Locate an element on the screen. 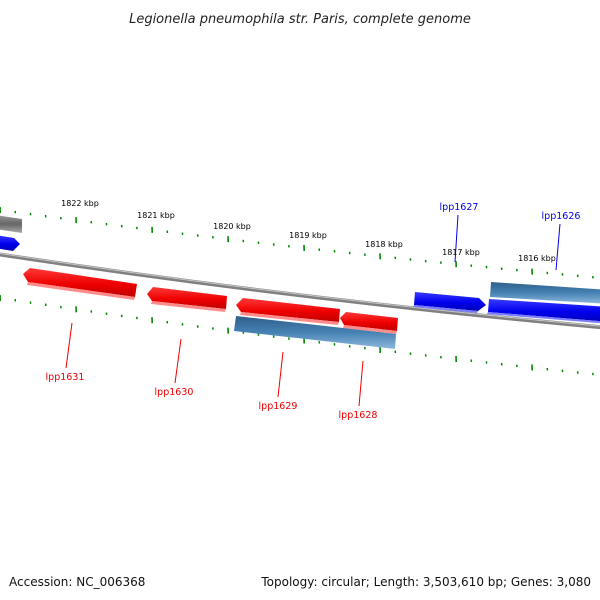 The height and width of the screenshot is (600, 600). gene-feature-lpp1627 is located at coordinates (449, 302).